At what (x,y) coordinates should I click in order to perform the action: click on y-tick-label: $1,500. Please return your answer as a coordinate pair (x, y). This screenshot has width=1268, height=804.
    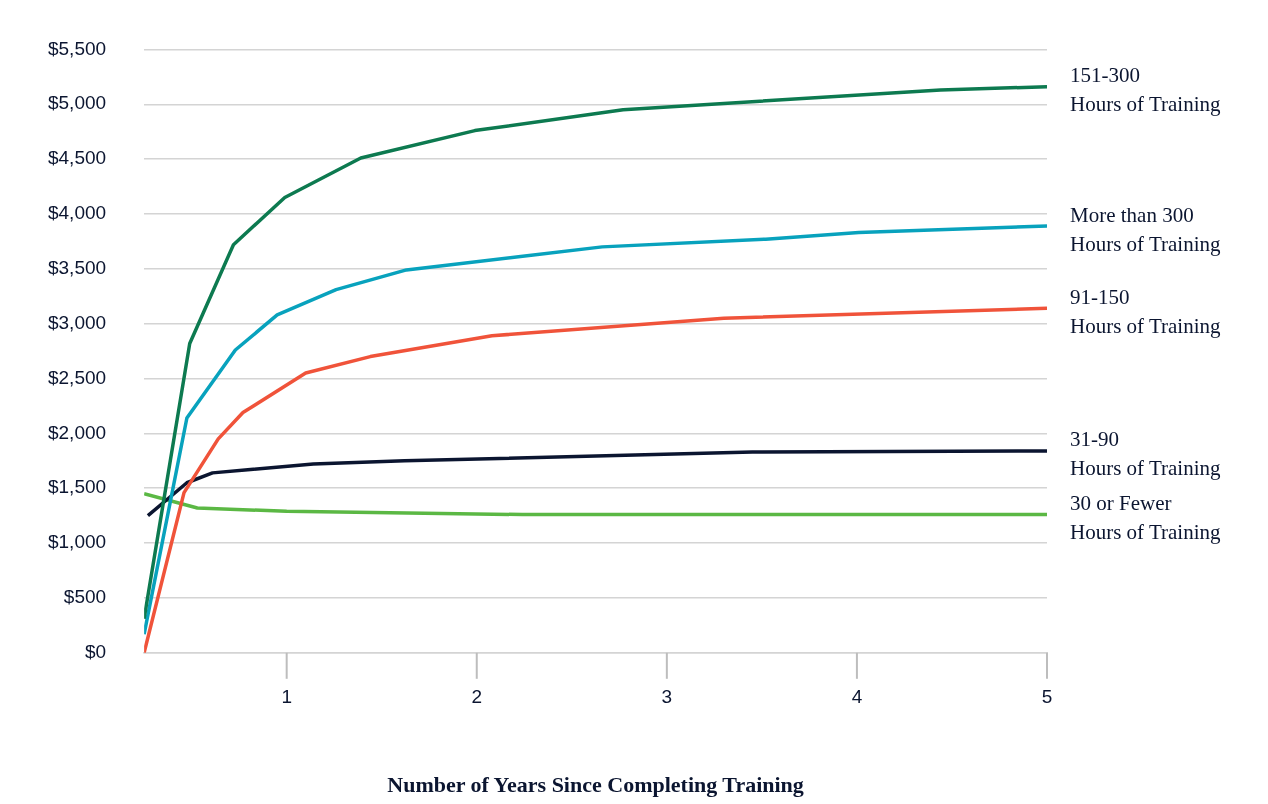
    Looking at the image, I should click on (77, 487).